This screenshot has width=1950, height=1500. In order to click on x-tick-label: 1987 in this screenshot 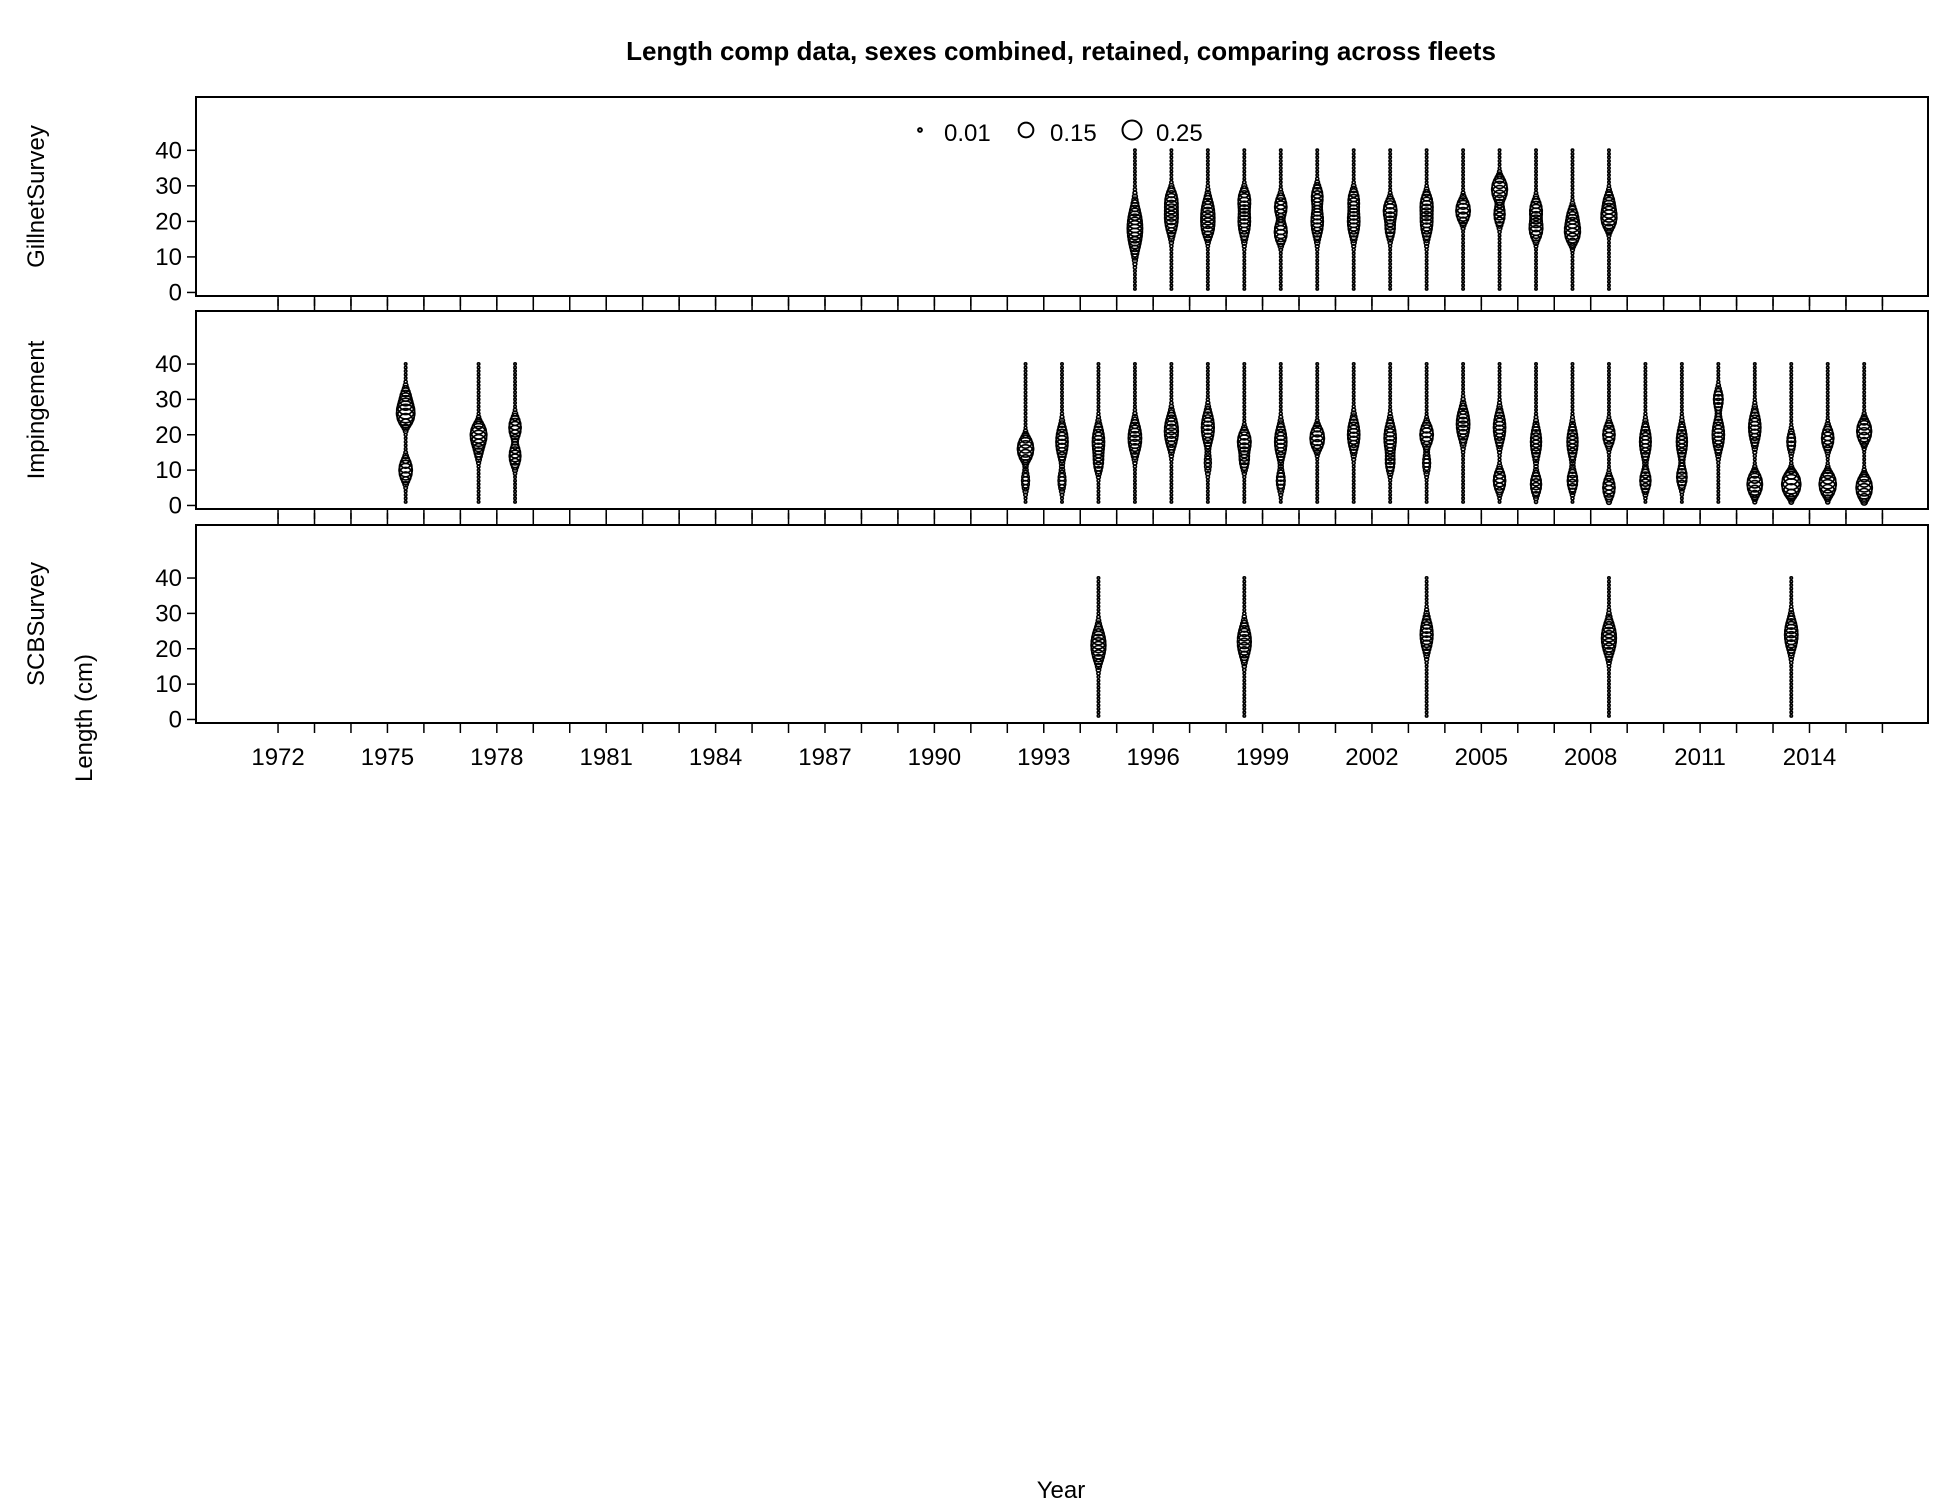, I will do `click(824, 757)`.